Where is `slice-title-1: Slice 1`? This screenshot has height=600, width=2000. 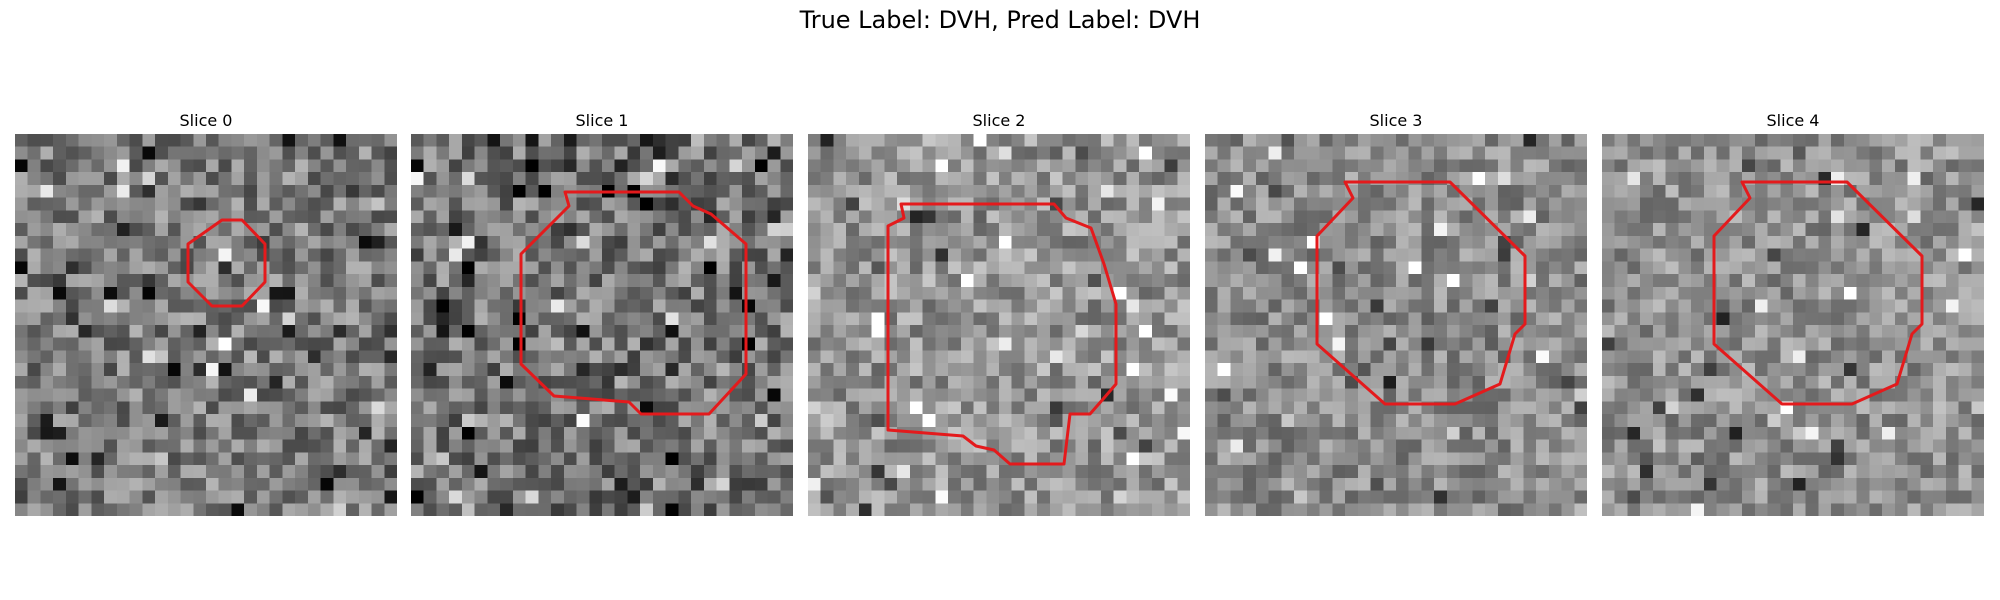 slice-title-1: Slice 1 is located at coordinates (602, 120).